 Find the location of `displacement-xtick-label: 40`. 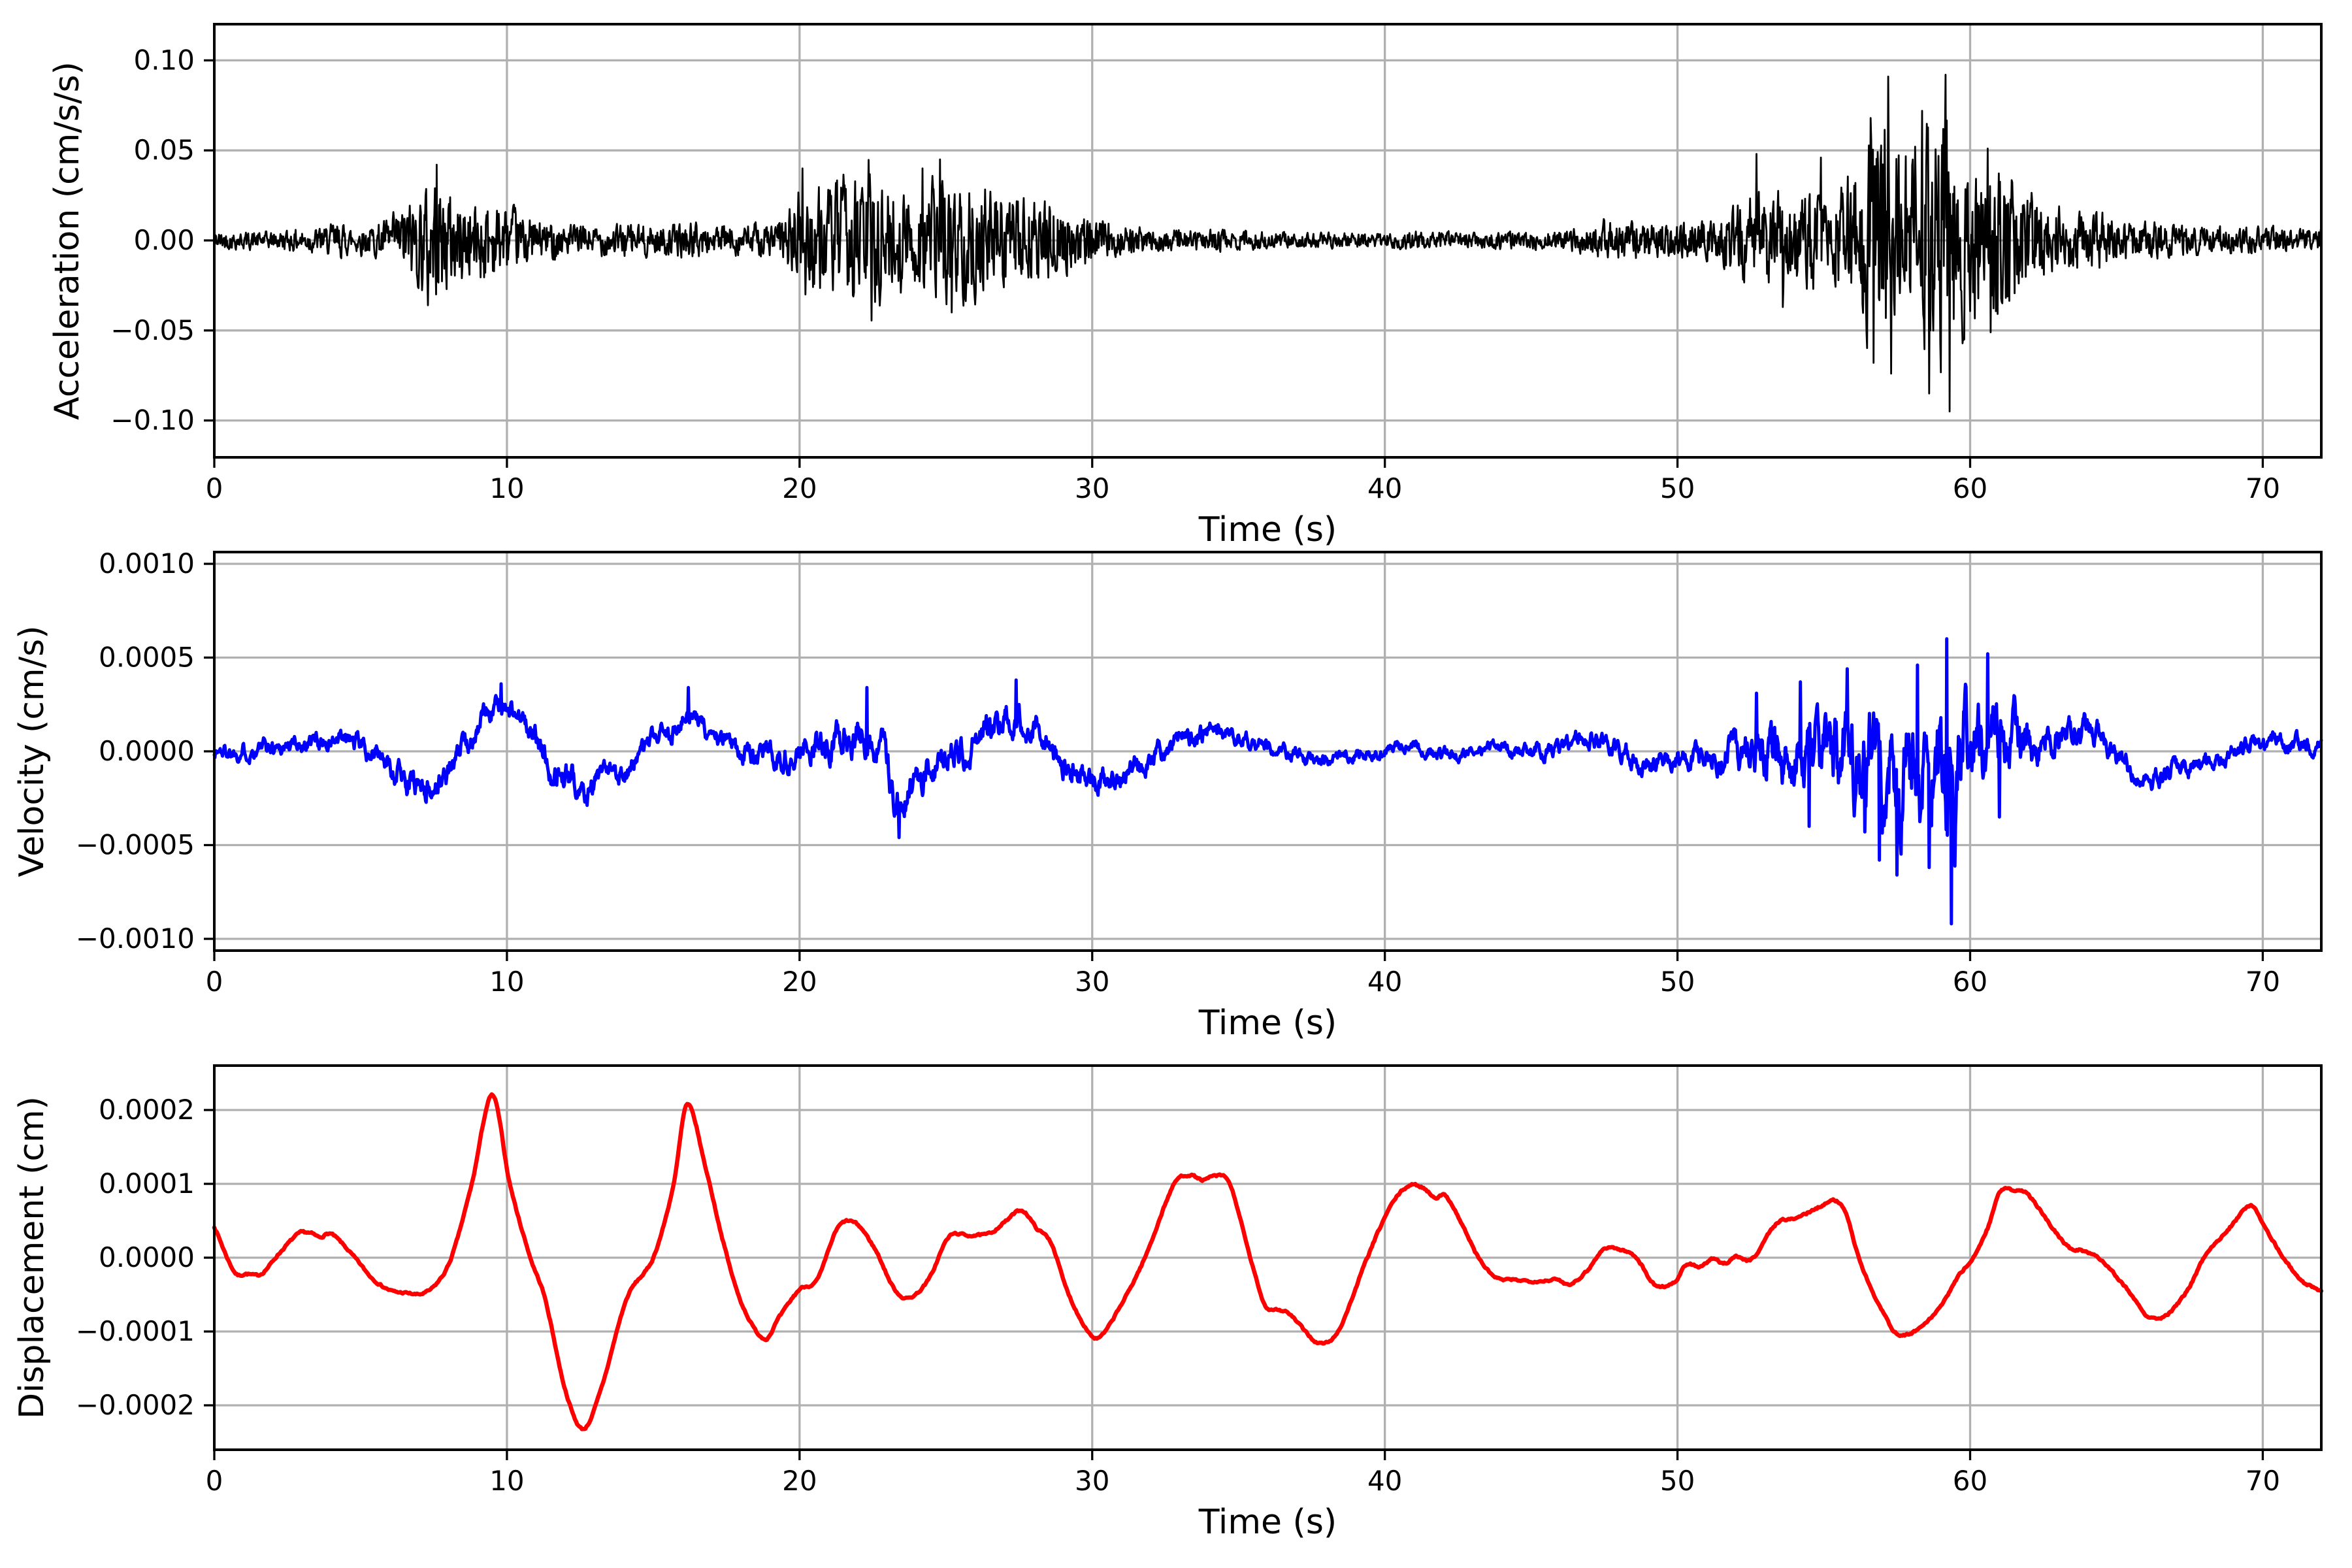

displacement-xtick-label: 40 is located at coordinates (1384, 1481).